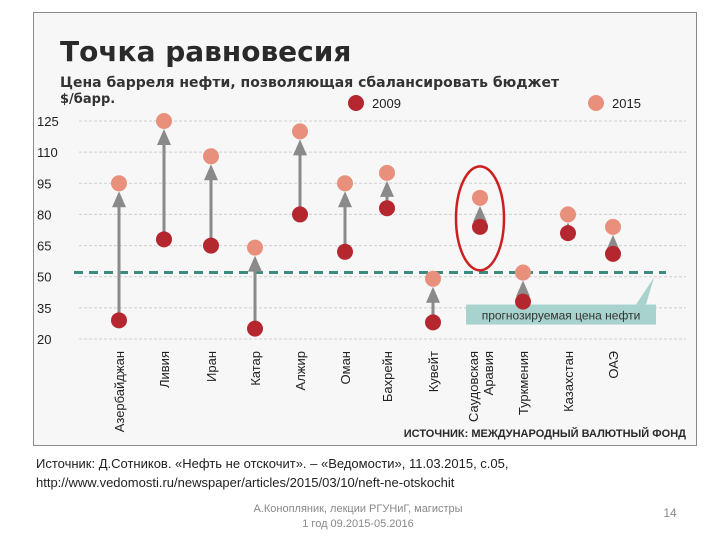 The image size is (720, 540). I want to click on y-tick-label: 65, so click(44, 246).